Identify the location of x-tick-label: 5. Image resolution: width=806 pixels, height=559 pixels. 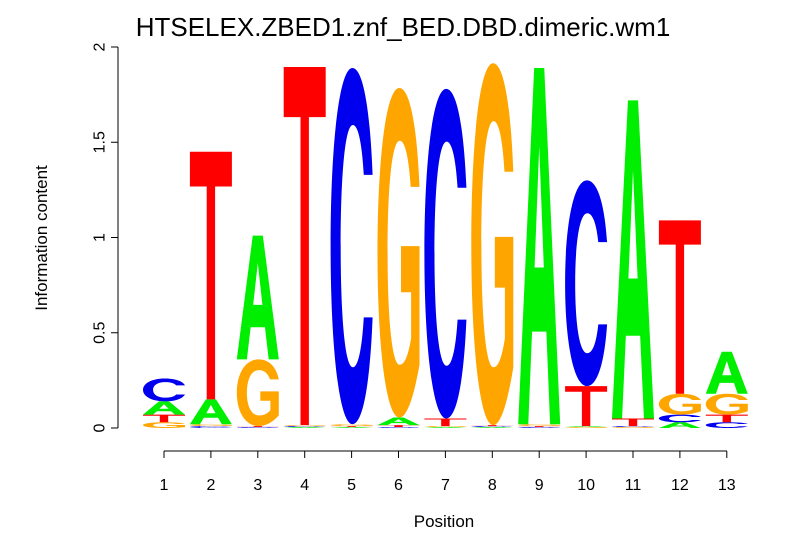
(351, 485).